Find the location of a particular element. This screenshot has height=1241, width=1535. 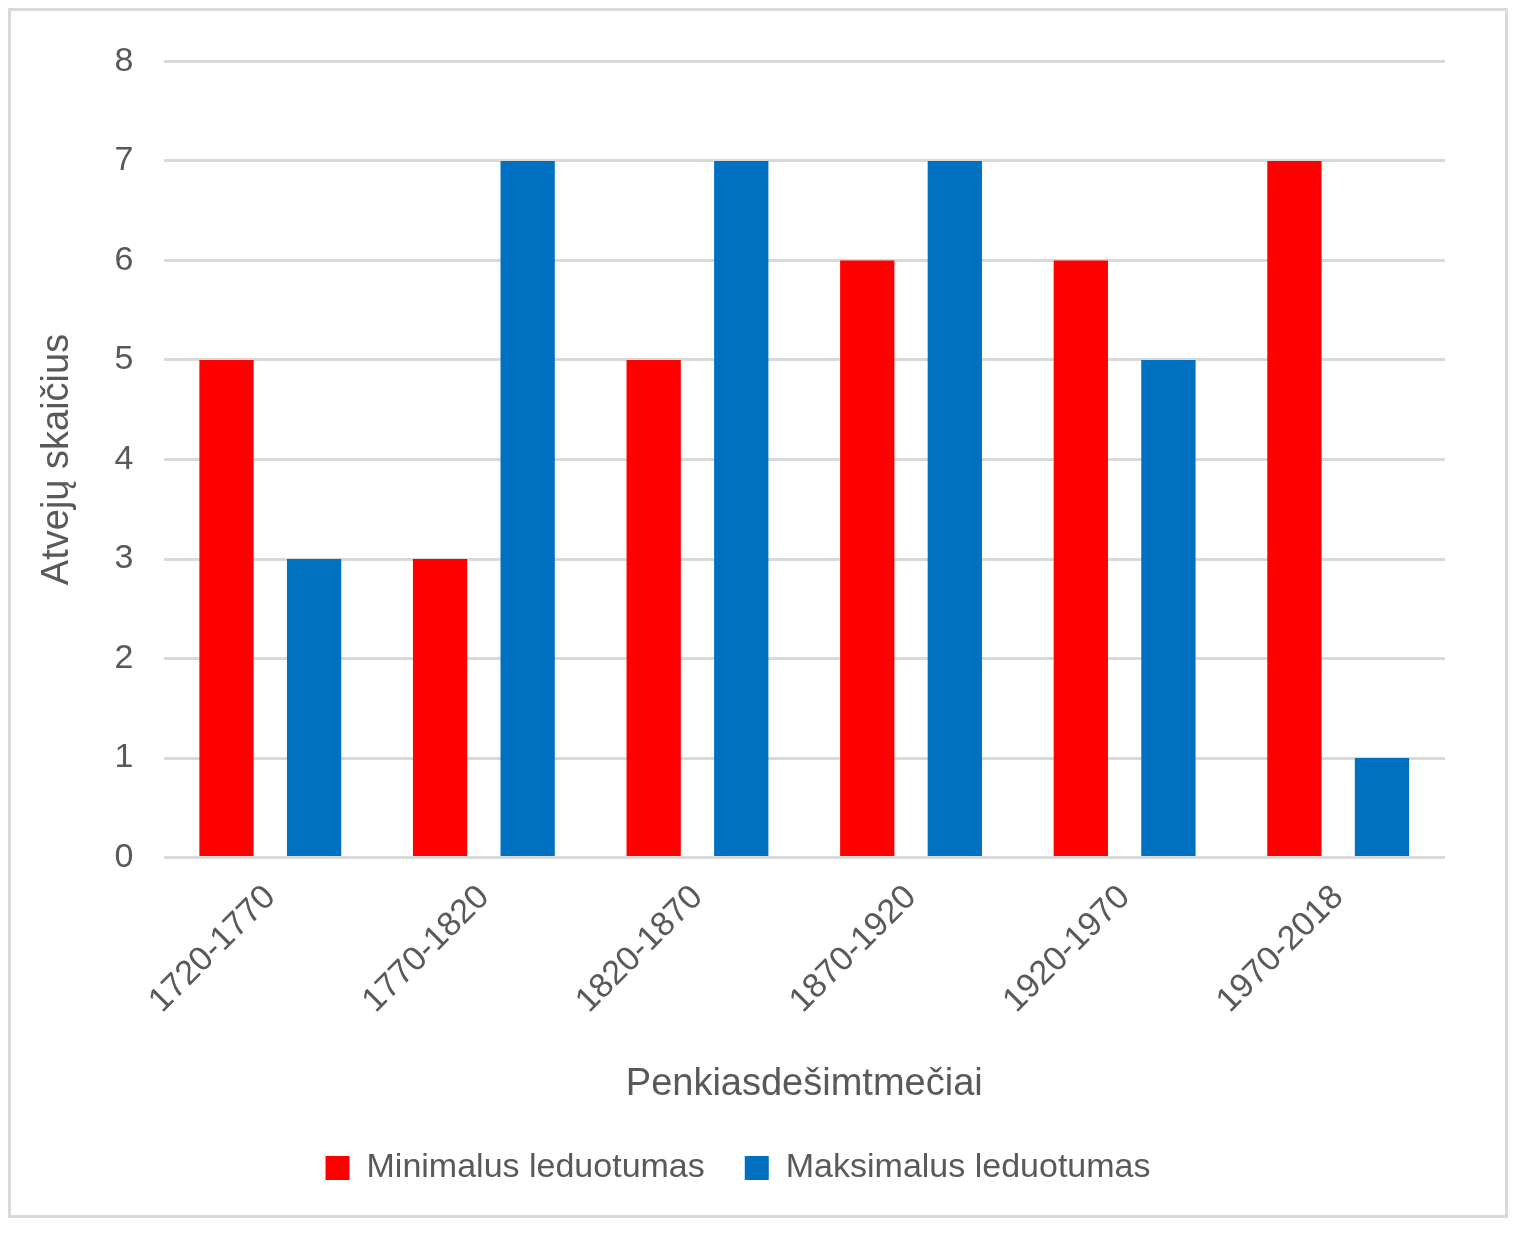

x-axis-title: Penkiasdešimtmečiai is located at coordinates (804, 1081).